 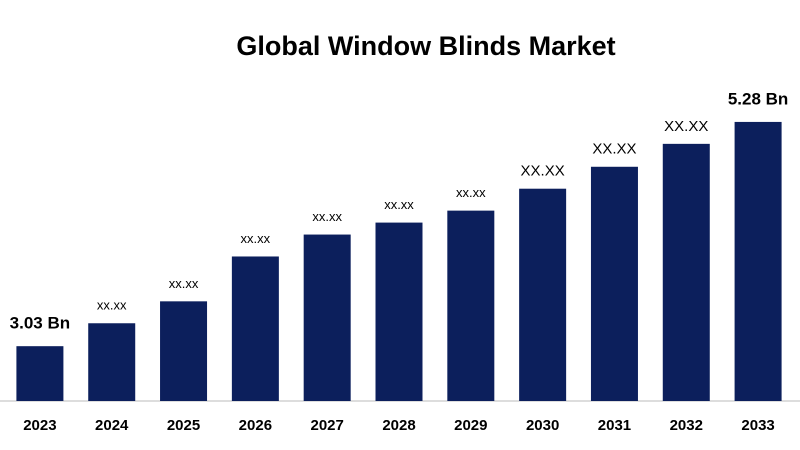 I want to click on x-tick-label: 2027, so click(x=326, y=425).